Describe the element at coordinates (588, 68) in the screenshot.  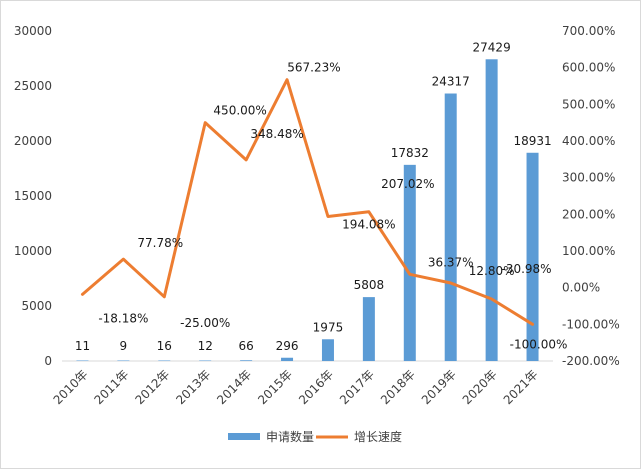
I see `right-axis-tick-label: 600.00%` at that location.